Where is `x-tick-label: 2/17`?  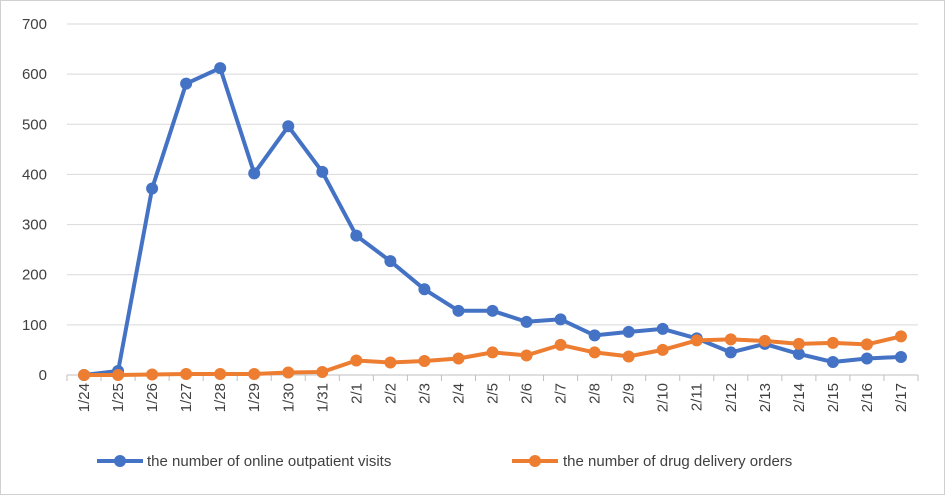
x-tick-label: 2/17 is located at coordinates (901, 397).